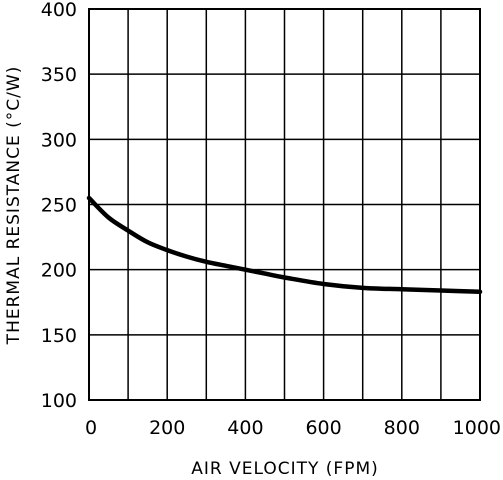 The height and width of the screenshot is (480, 503). Describe the element at coordinates (167, 428) in the screenshot. I see `x-tick-label: 200` at that location.